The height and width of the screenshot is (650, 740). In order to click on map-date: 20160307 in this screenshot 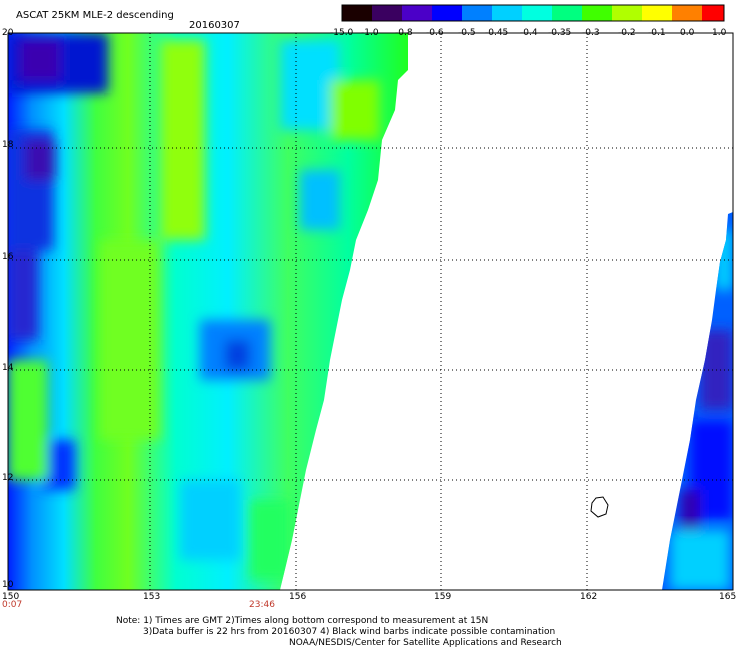, I will do `click(214, 25)`.